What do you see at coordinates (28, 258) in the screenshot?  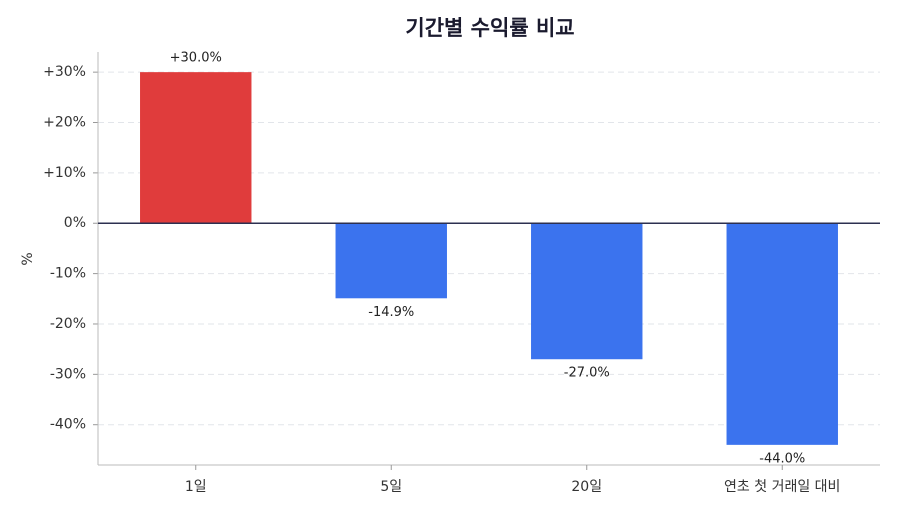 I see `y-axis-label: %` at bounding box center [28, 258].